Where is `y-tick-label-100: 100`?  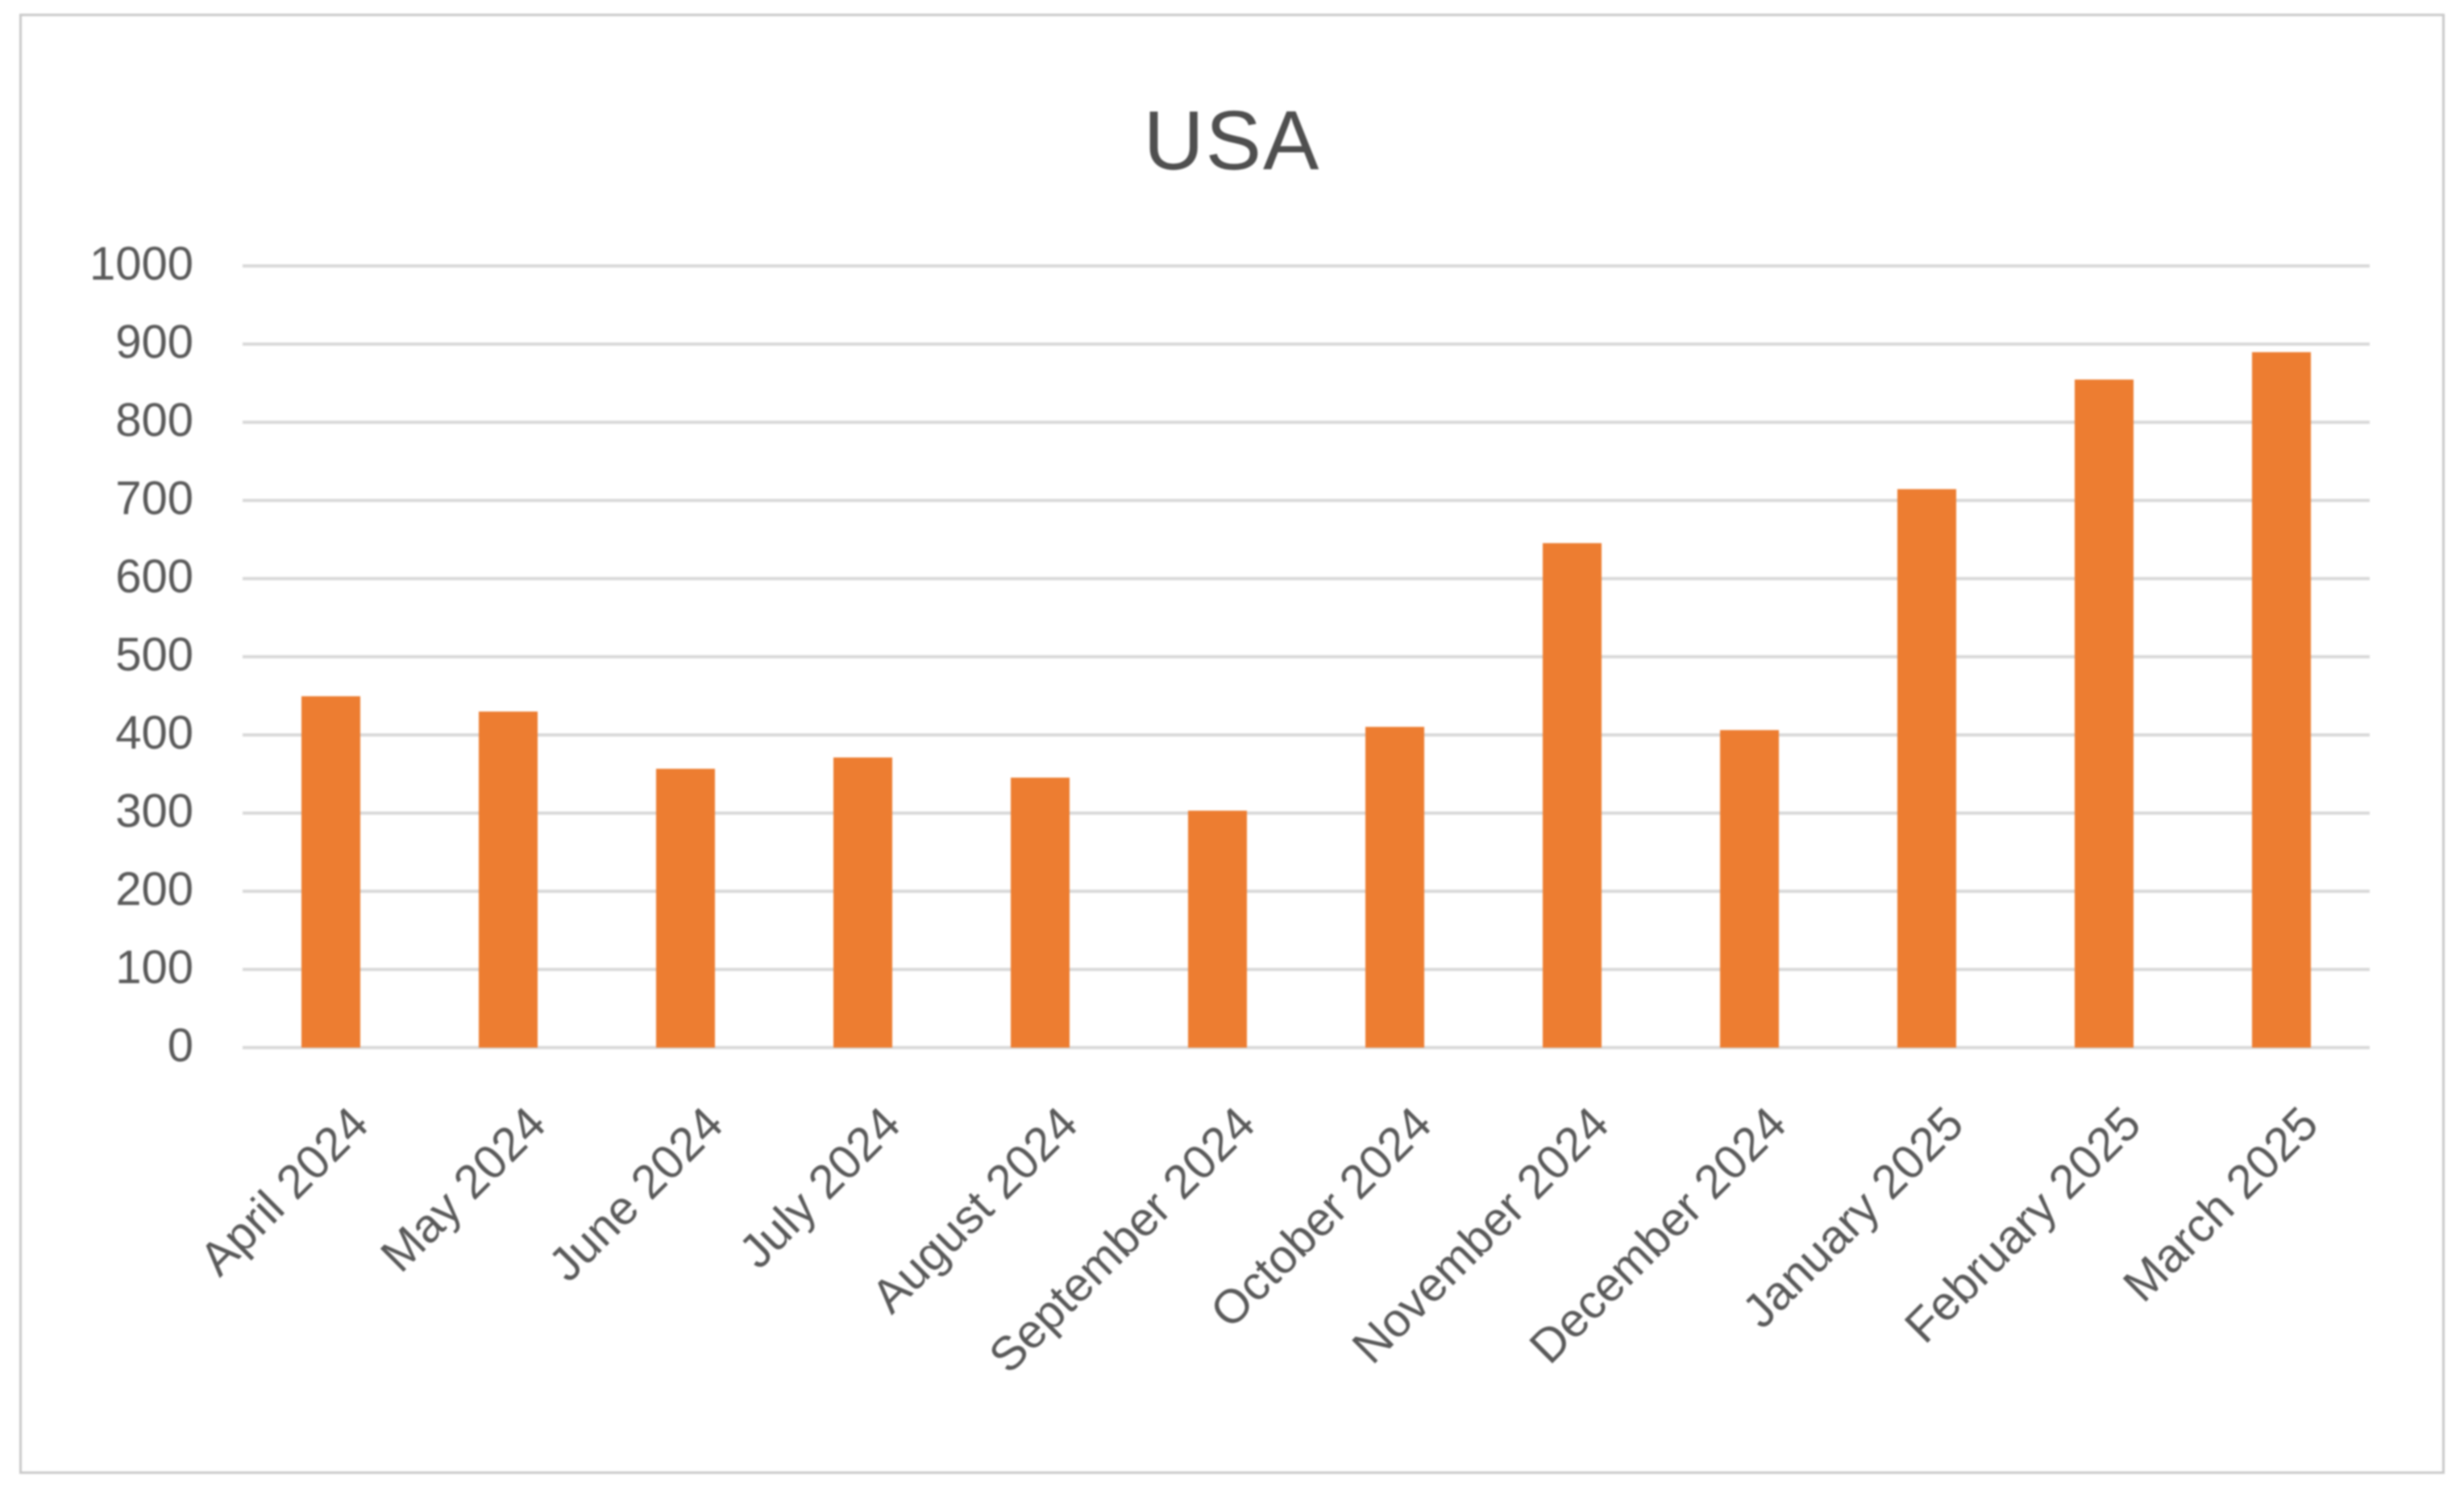 y-tick-label-100: 100 is located at coordinates (154, 967).